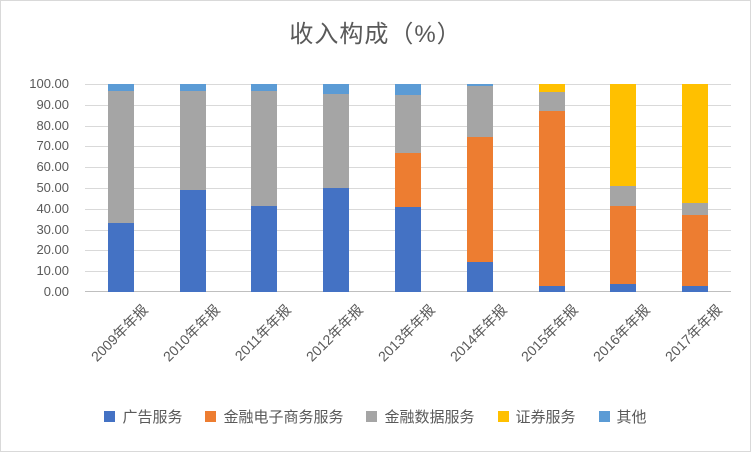 The height and width of the screenshot is (452, 751). Describe the element at coordinates (119, 333) in the screenshot. I see `x-axis-label-2009: 2009年年报` at that location.